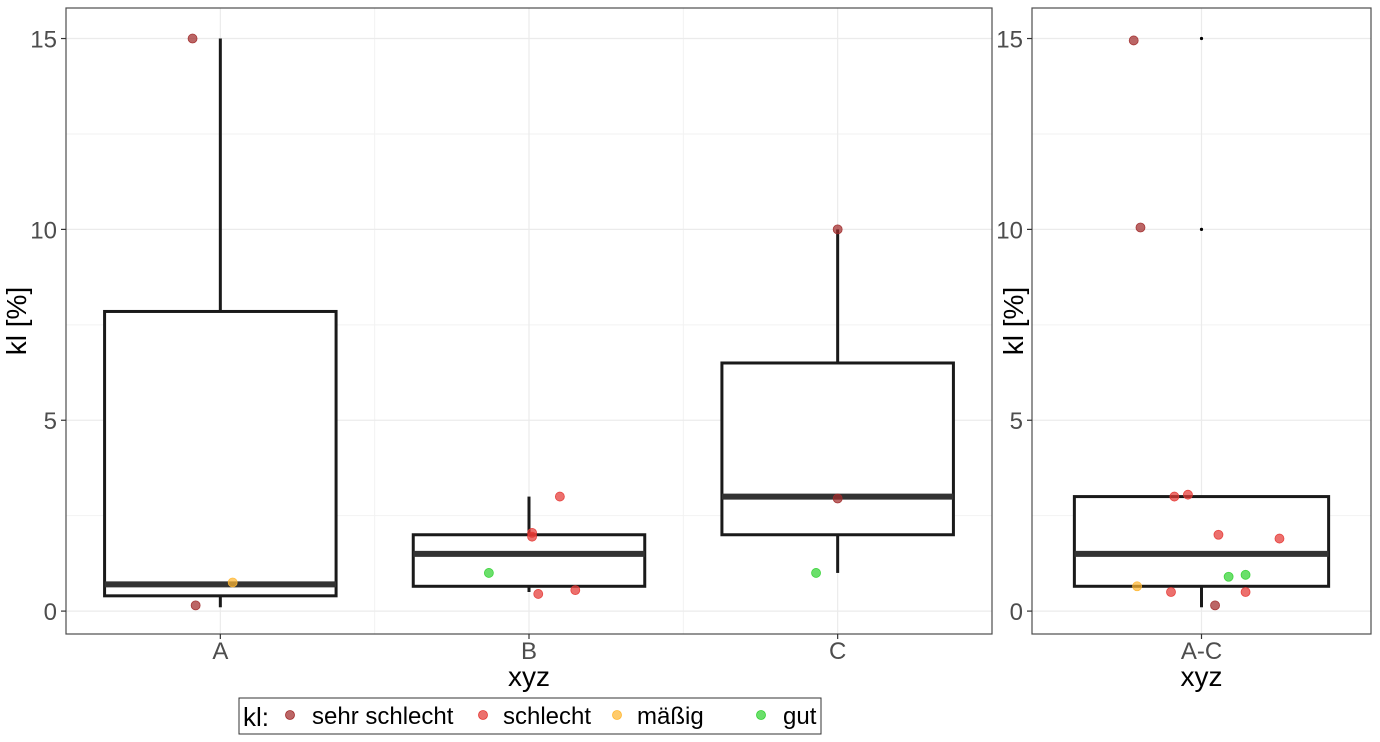  What do you see at coordinates (670, 716) in the screenshot?
I see `legend-label: mäßig` at bounding box center [670, 716].